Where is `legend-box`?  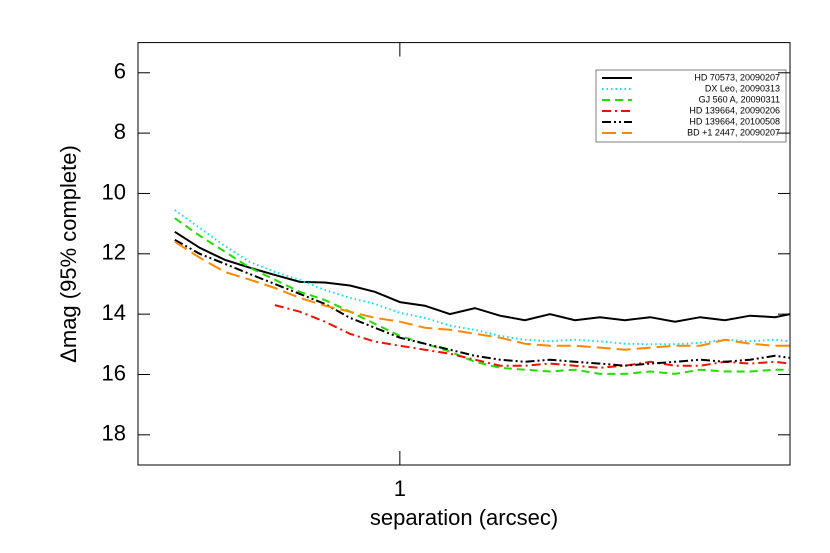 legend-box is located at coordinates (691, 106).